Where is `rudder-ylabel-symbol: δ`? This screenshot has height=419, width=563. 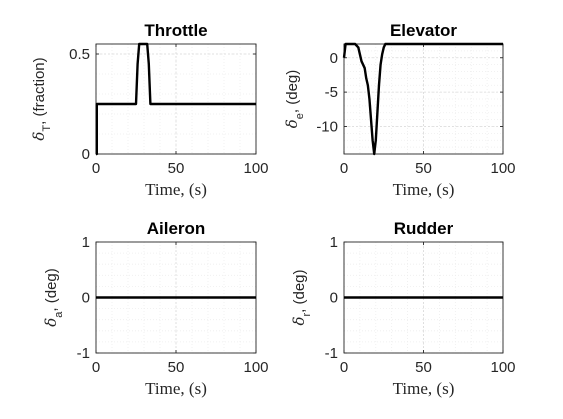 rudder-ylabel-symbol: δ is located at coordinates (299, 321).